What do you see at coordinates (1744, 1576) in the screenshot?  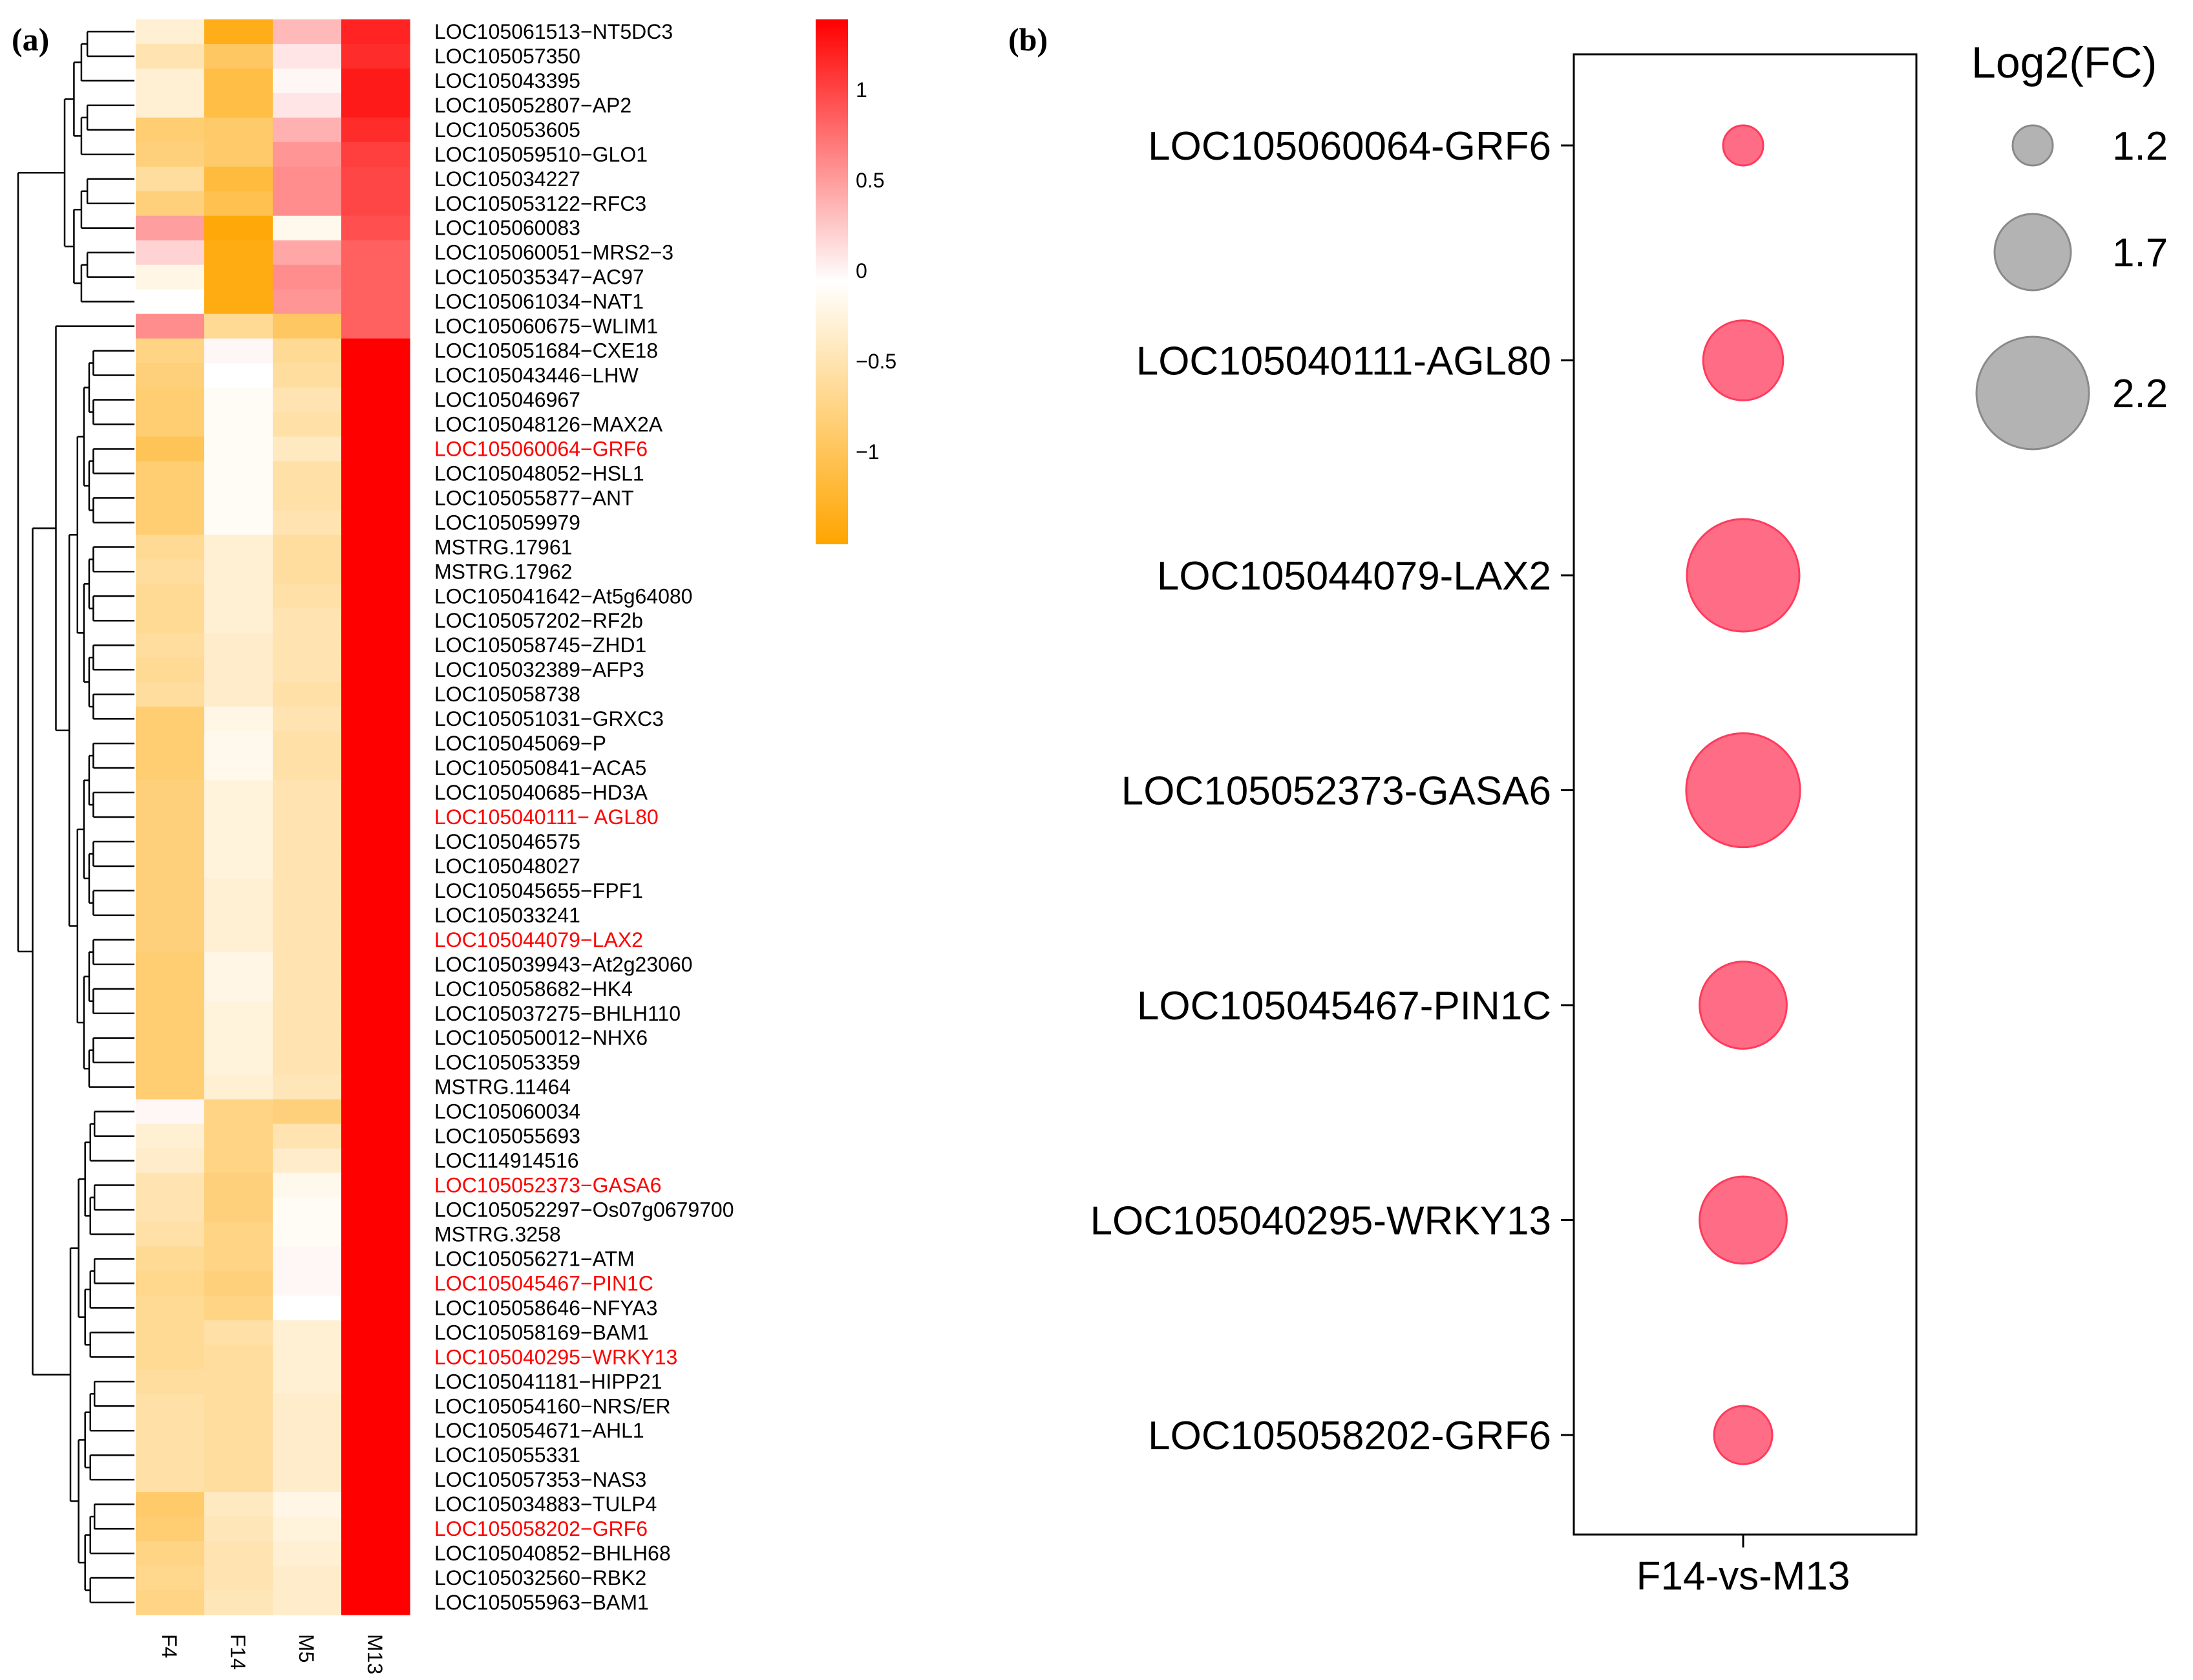 I see `bubble-x-label: F14-vs-M13` at bounding box center [1744, 1576].